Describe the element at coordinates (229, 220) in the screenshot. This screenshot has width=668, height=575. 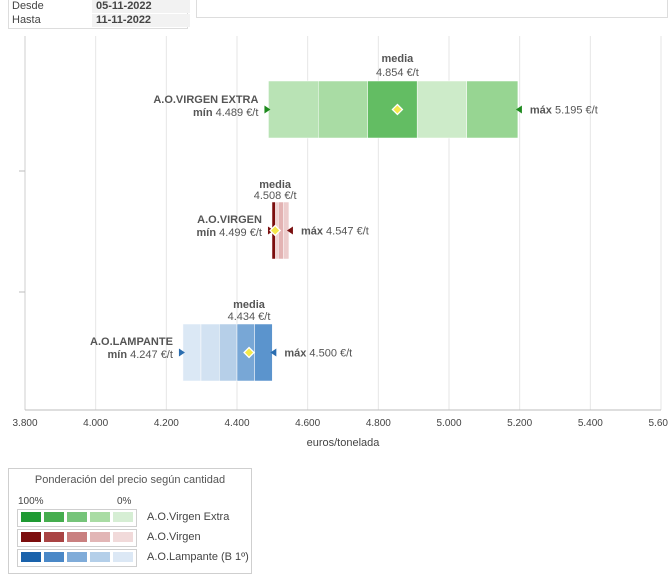
I see `series-name-label: A.O.VIRGEN` at that location.